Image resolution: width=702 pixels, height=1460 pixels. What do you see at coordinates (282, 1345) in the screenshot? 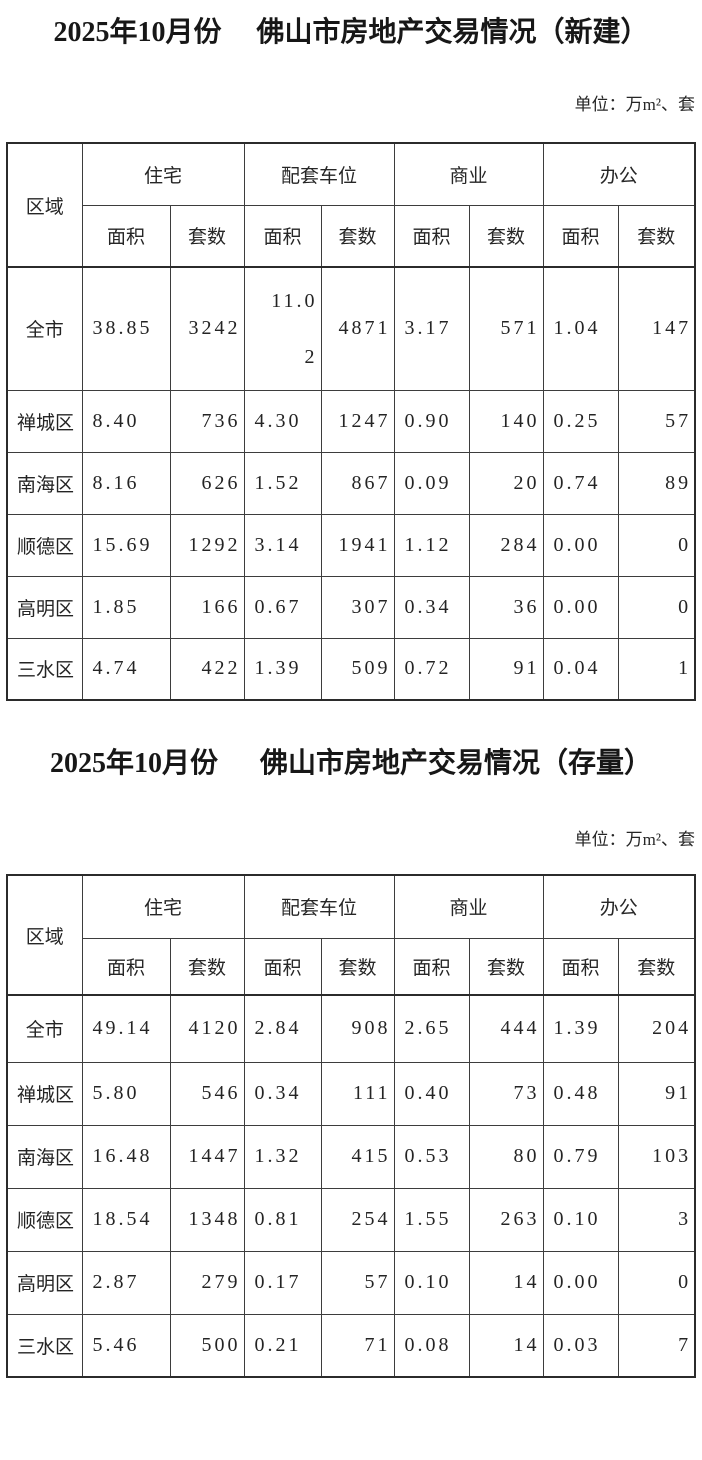
I see `area-value-cell: 0.21` at bounding box center [282, 1345].